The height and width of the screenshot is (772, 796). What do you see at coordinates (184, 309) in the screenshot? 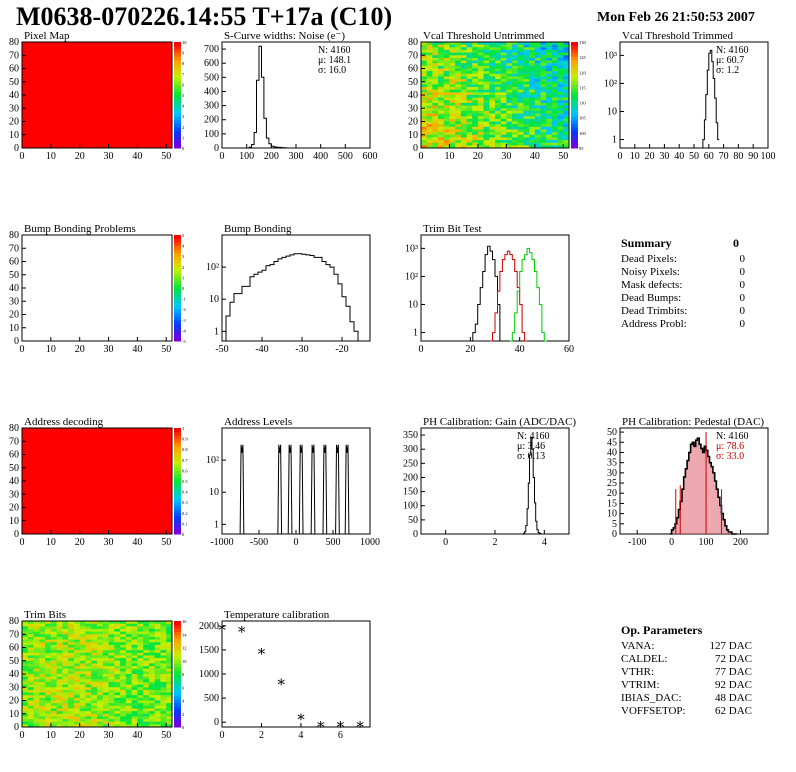
I see `colorbar-label: -2` at bounding box center [184, 309].